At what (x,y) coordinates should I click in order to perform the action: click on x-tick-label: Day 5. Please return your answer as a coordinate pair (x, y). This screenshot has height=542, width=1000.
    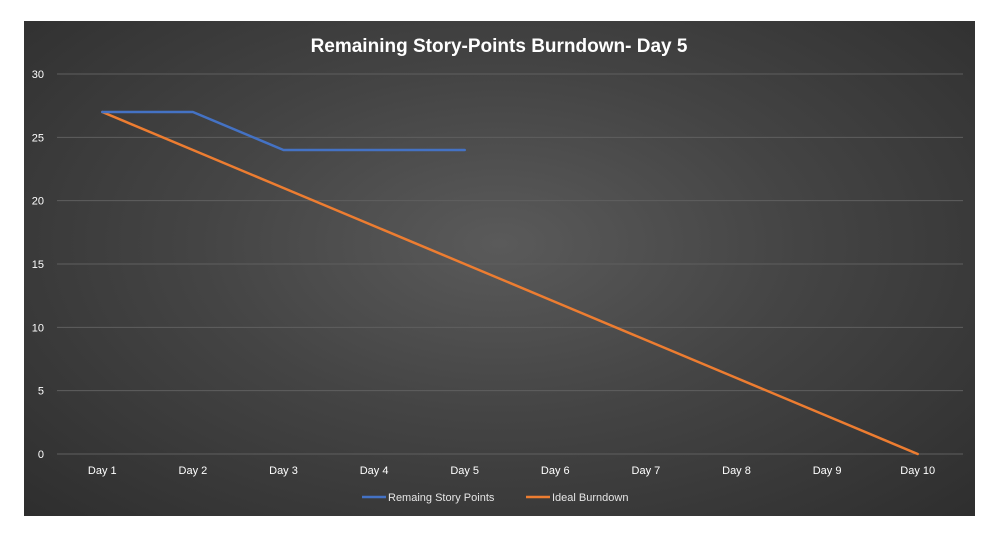
    Looking at the image, I should click on (464, 471).